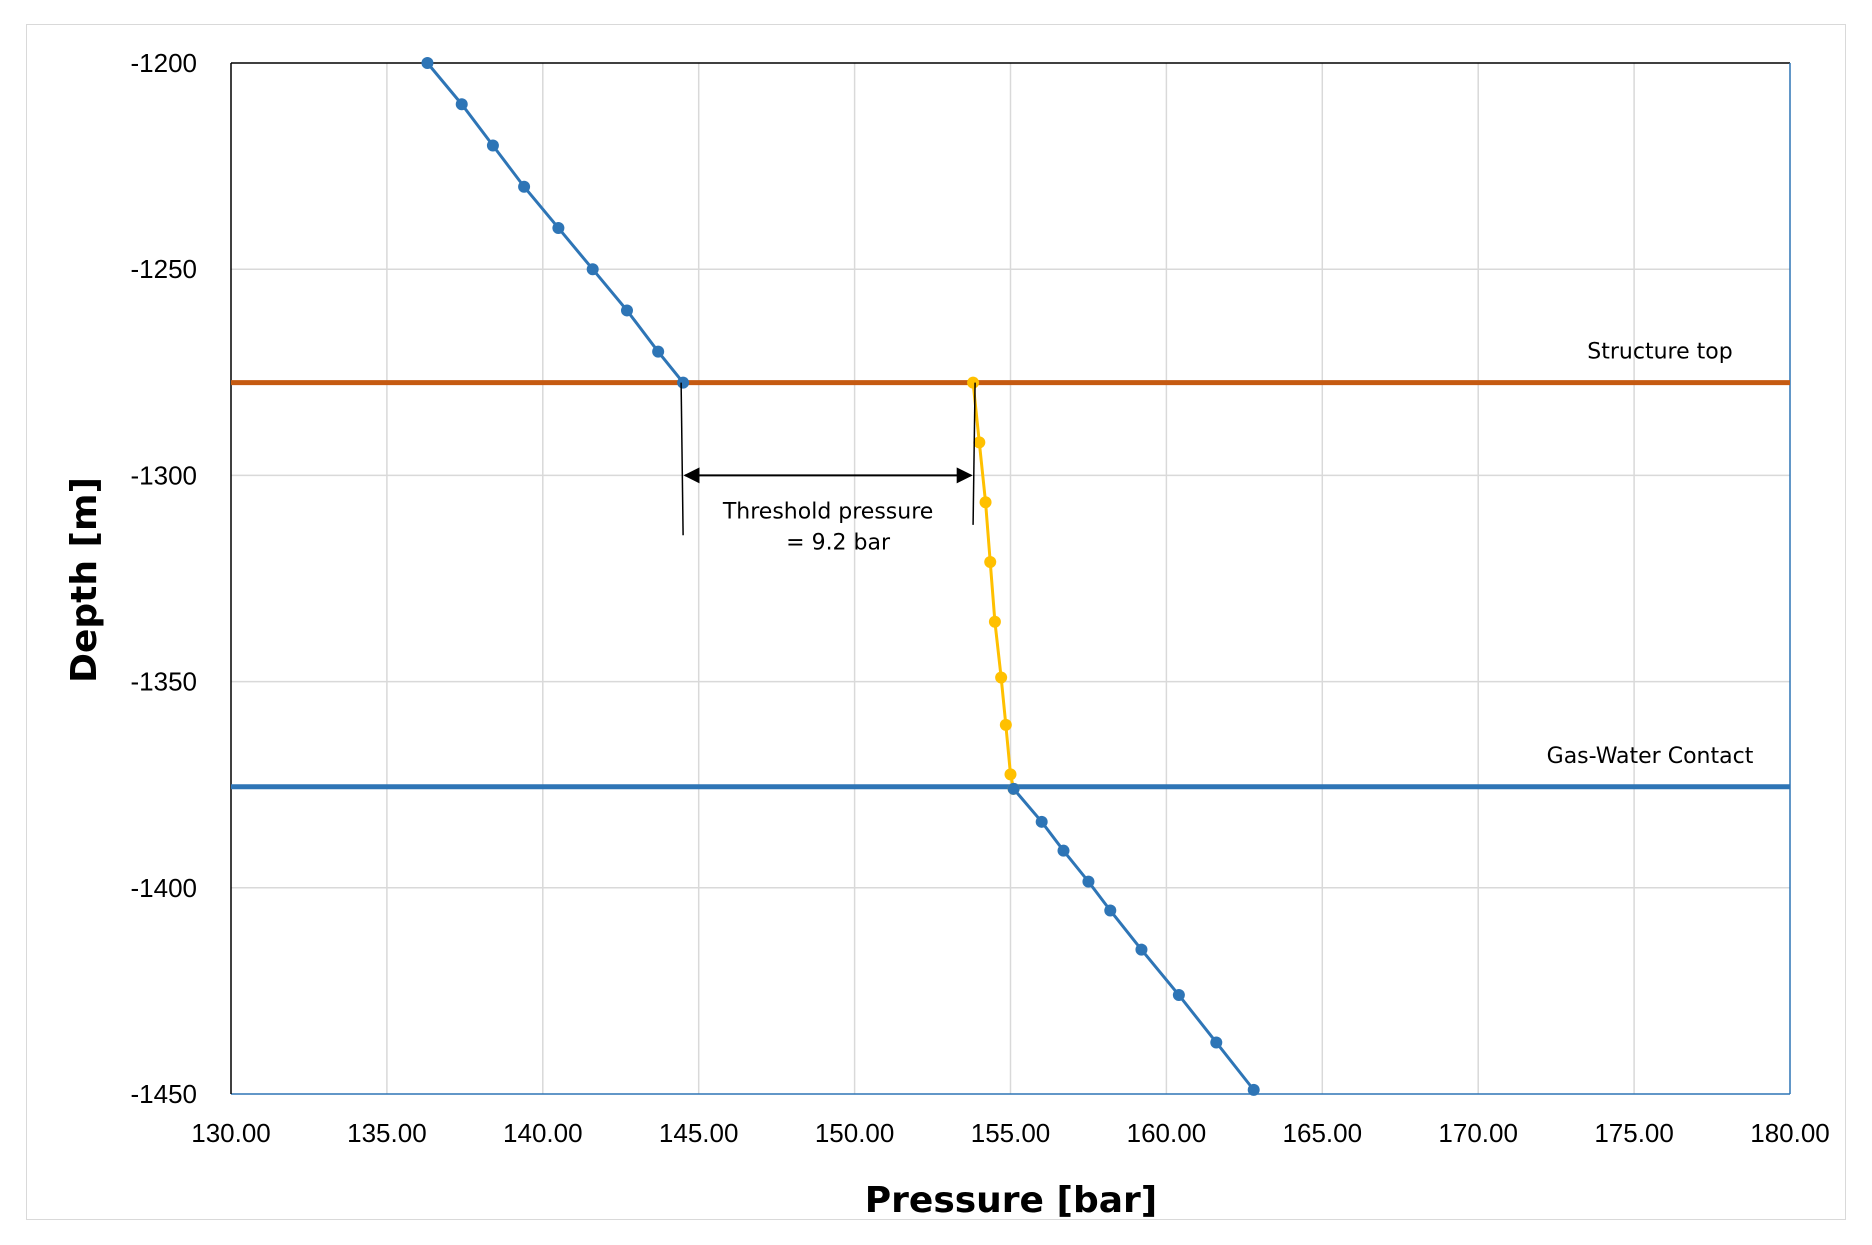 This screenshot has width=1872, height=1245. What do you see at coordinates (1011, 1133) in the screenshot?
I see `x-tick-label: 155.00` at bounding box center [1011, 1133].